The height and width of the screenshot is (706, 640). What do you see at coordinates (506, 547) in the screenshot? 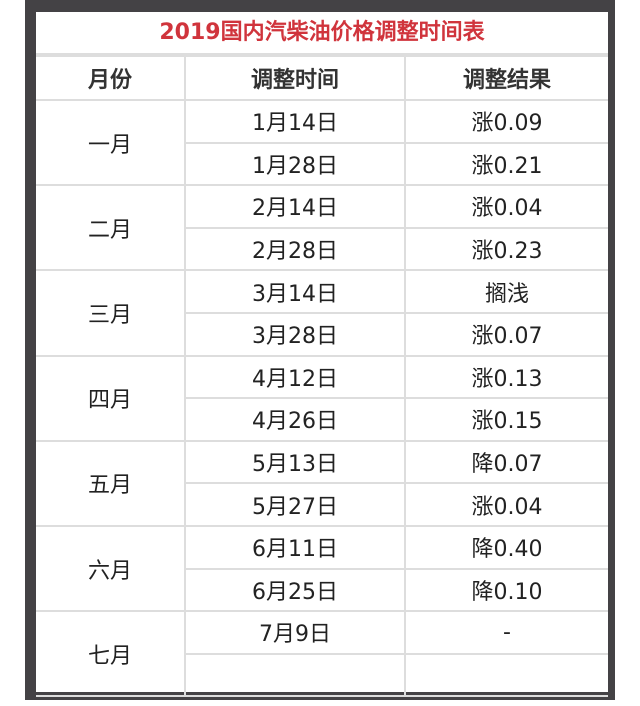
I see `result-cell: 降0.40` at bounding box center [506, 547].